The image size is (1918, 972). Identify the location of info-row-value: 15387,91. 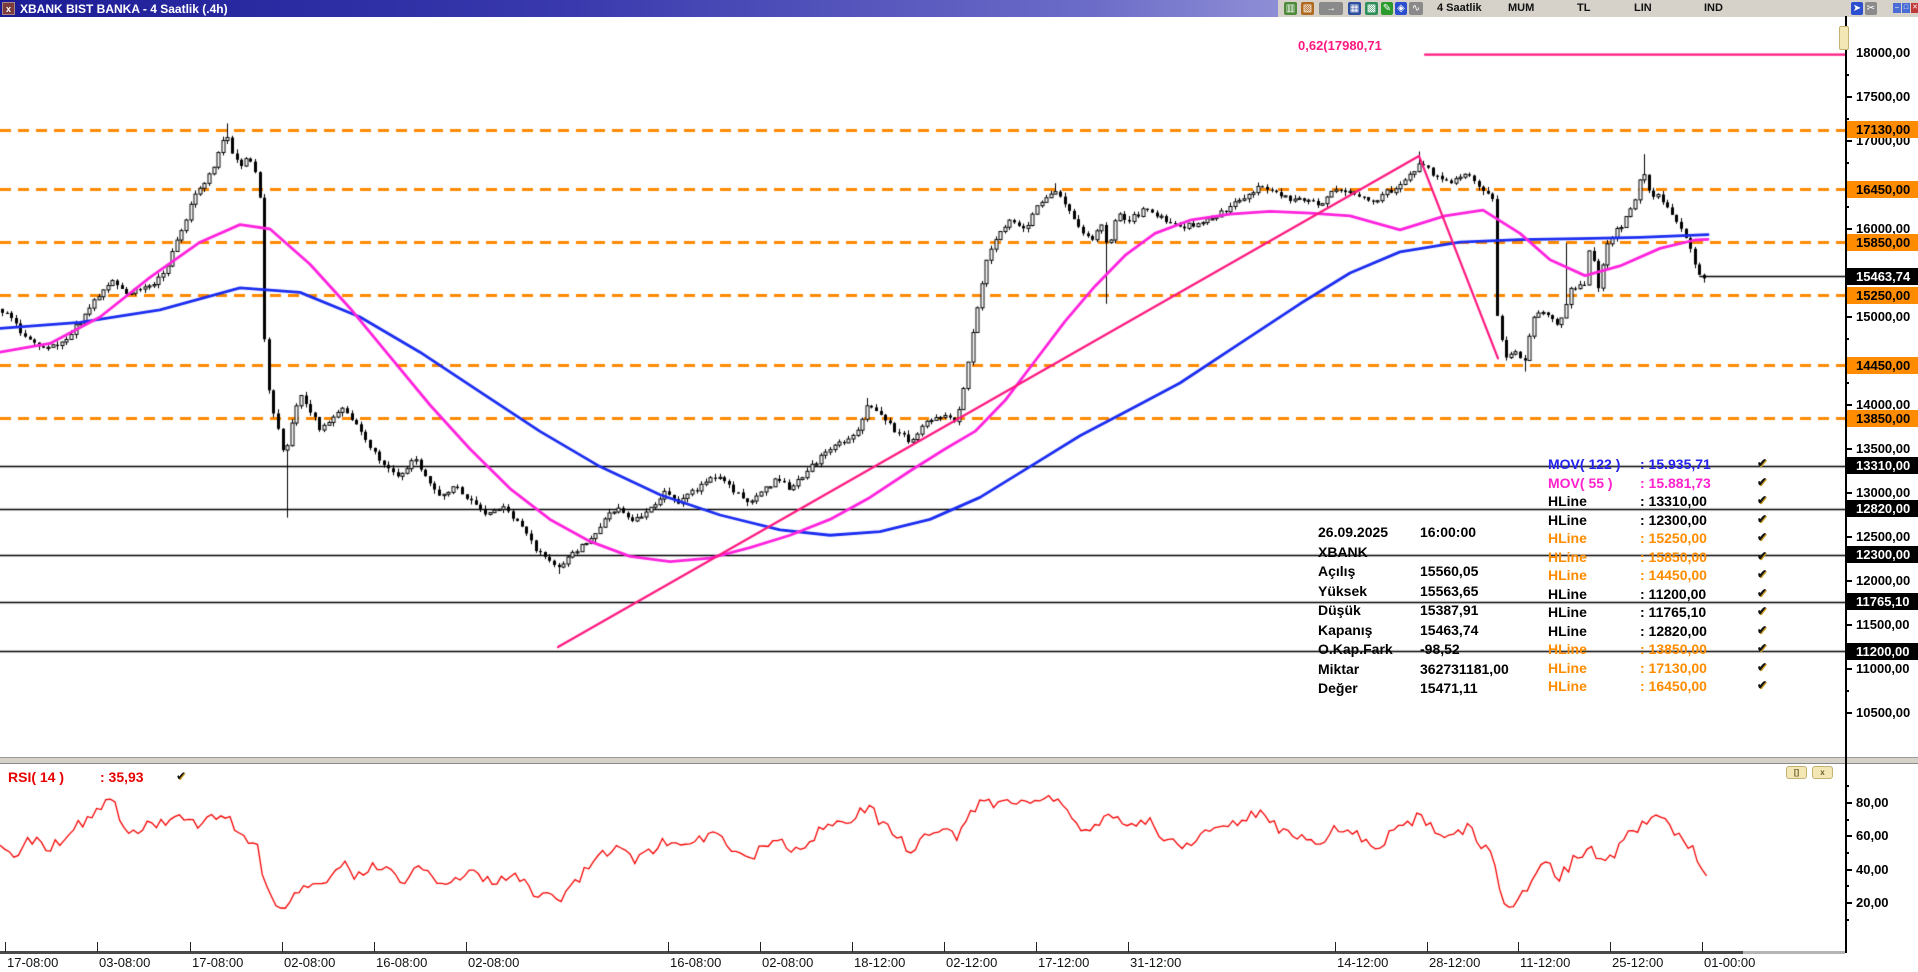
(1449, 610).